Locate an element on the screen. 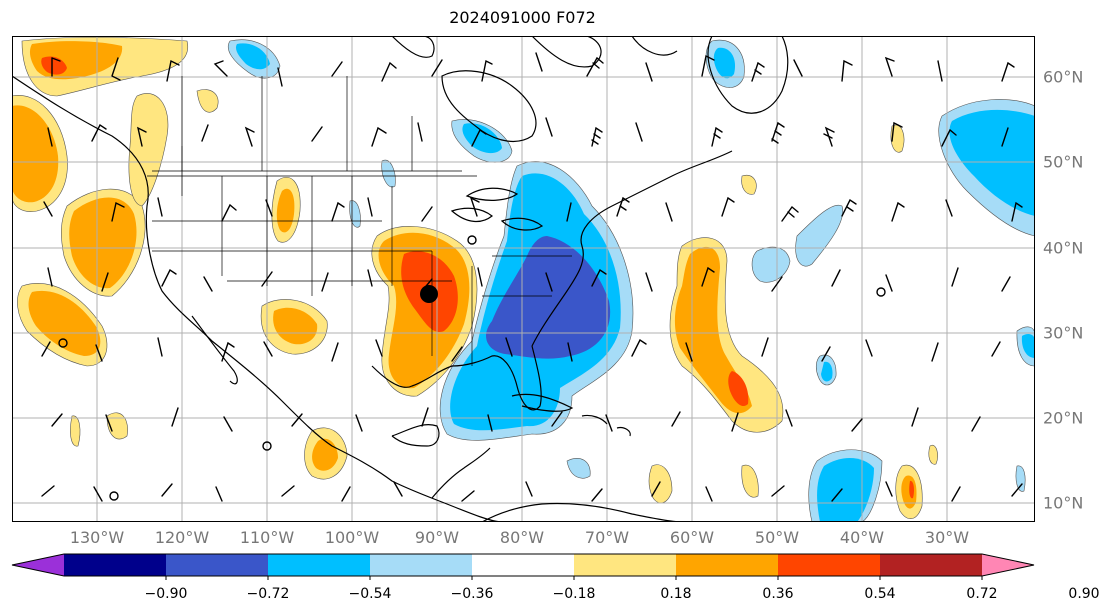 This screenshot has width=1105, height=615. lon-label-30w: 30°W is located at coordinates (947, 537).